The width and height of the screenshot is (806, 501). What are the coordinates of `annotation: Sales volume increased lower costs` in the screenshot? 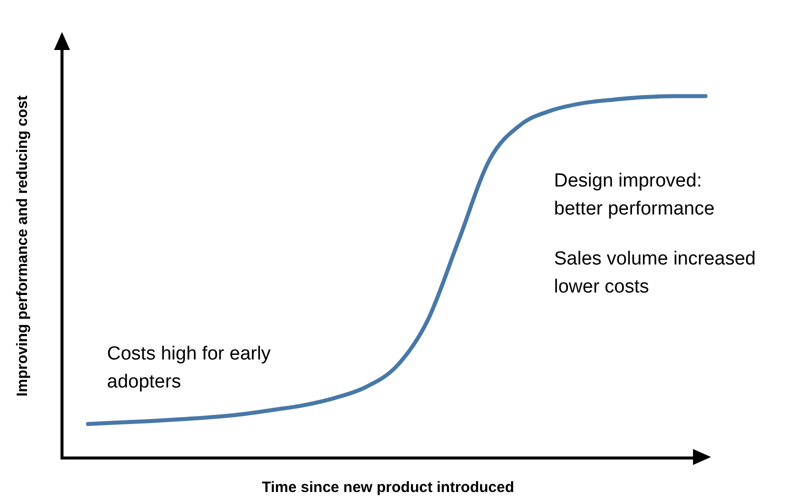 It's located at (655, 273).